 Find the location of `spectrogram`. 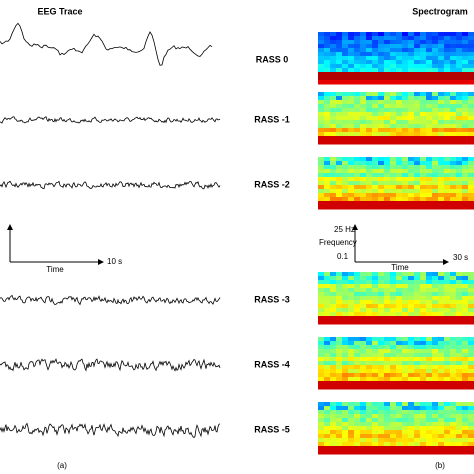

spectrogram is located at coordinates (396, 118).